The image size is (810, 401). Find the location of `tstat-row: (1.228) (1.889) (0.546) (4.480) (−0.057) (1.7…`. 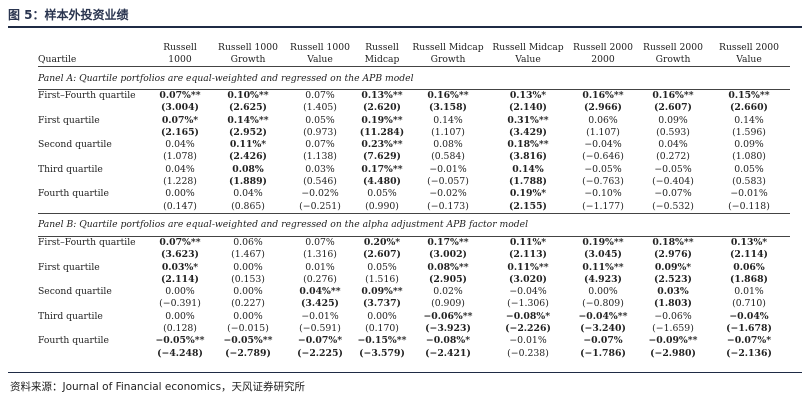

tstat-row: (1.228) (1.889) (0.546) (4.480) (−0.057) (1.7… is located at coordinates (414, 182).